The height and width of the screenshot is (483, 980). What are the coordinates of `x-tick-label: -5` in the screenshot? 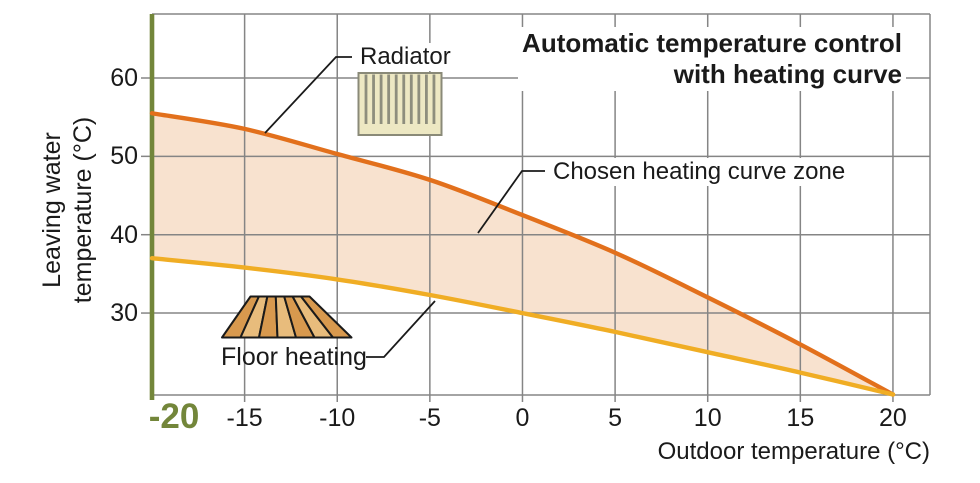 It's located at (429, 418).